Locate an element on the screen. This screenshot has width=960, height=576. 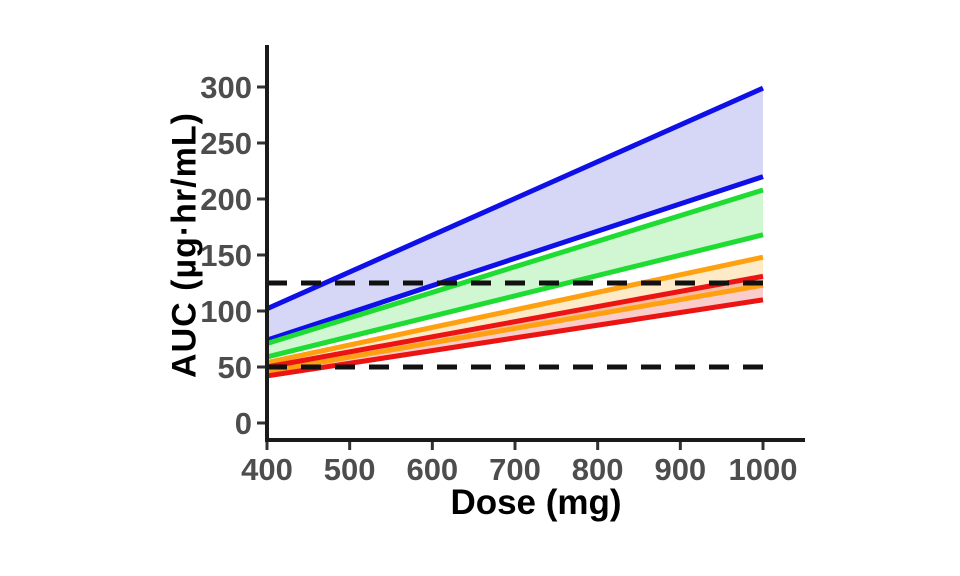
y-tick-label-200: 200 is located at coordinates (226, 199).